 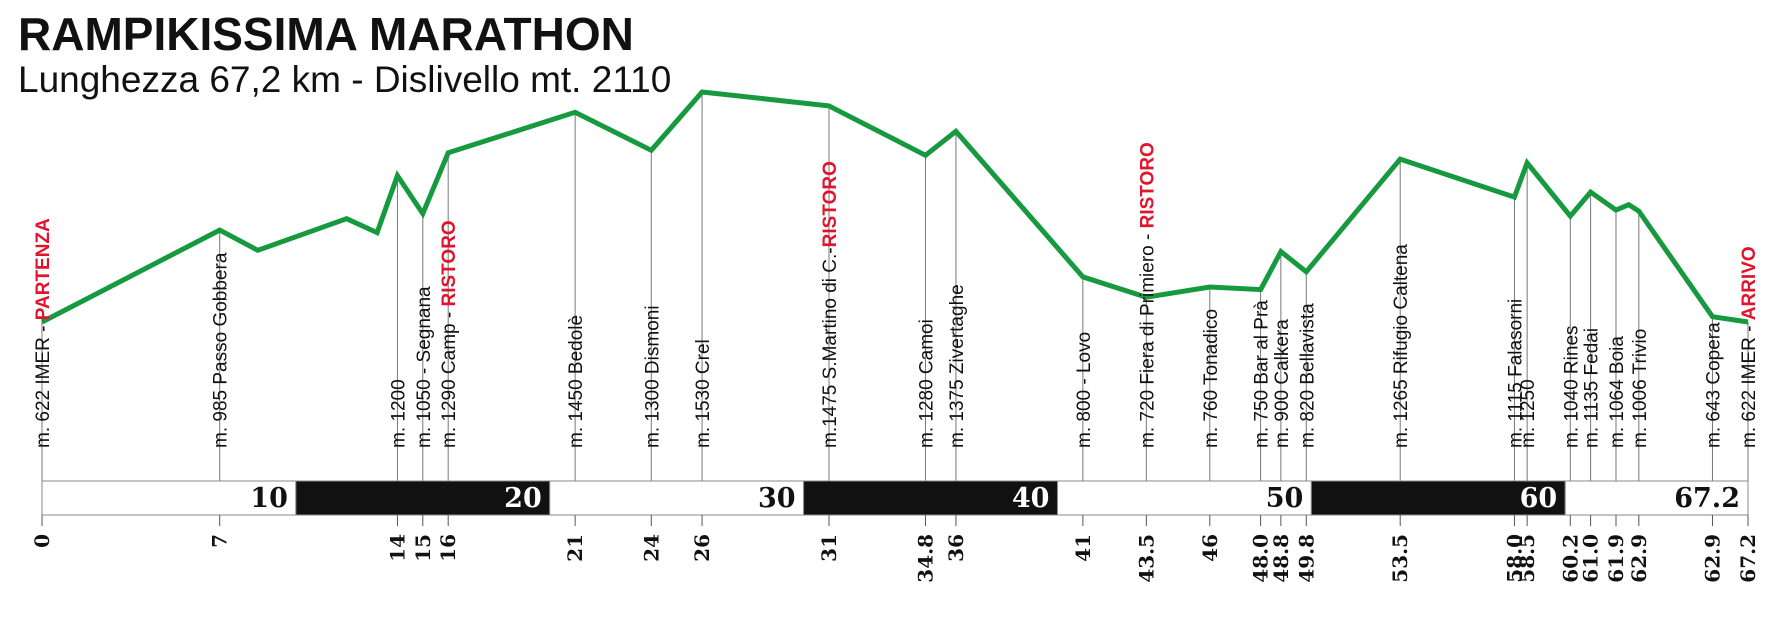 I want to click on waypoint-name: m. 760 Tonadico, so click(x=1211, y=378).